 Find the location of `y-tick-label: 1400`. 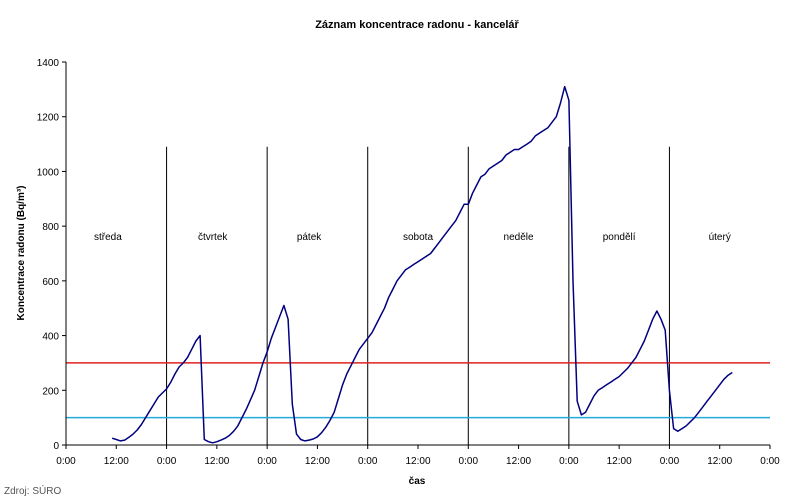

y-tick-label: 1400 is located at coordinates (48, 63).